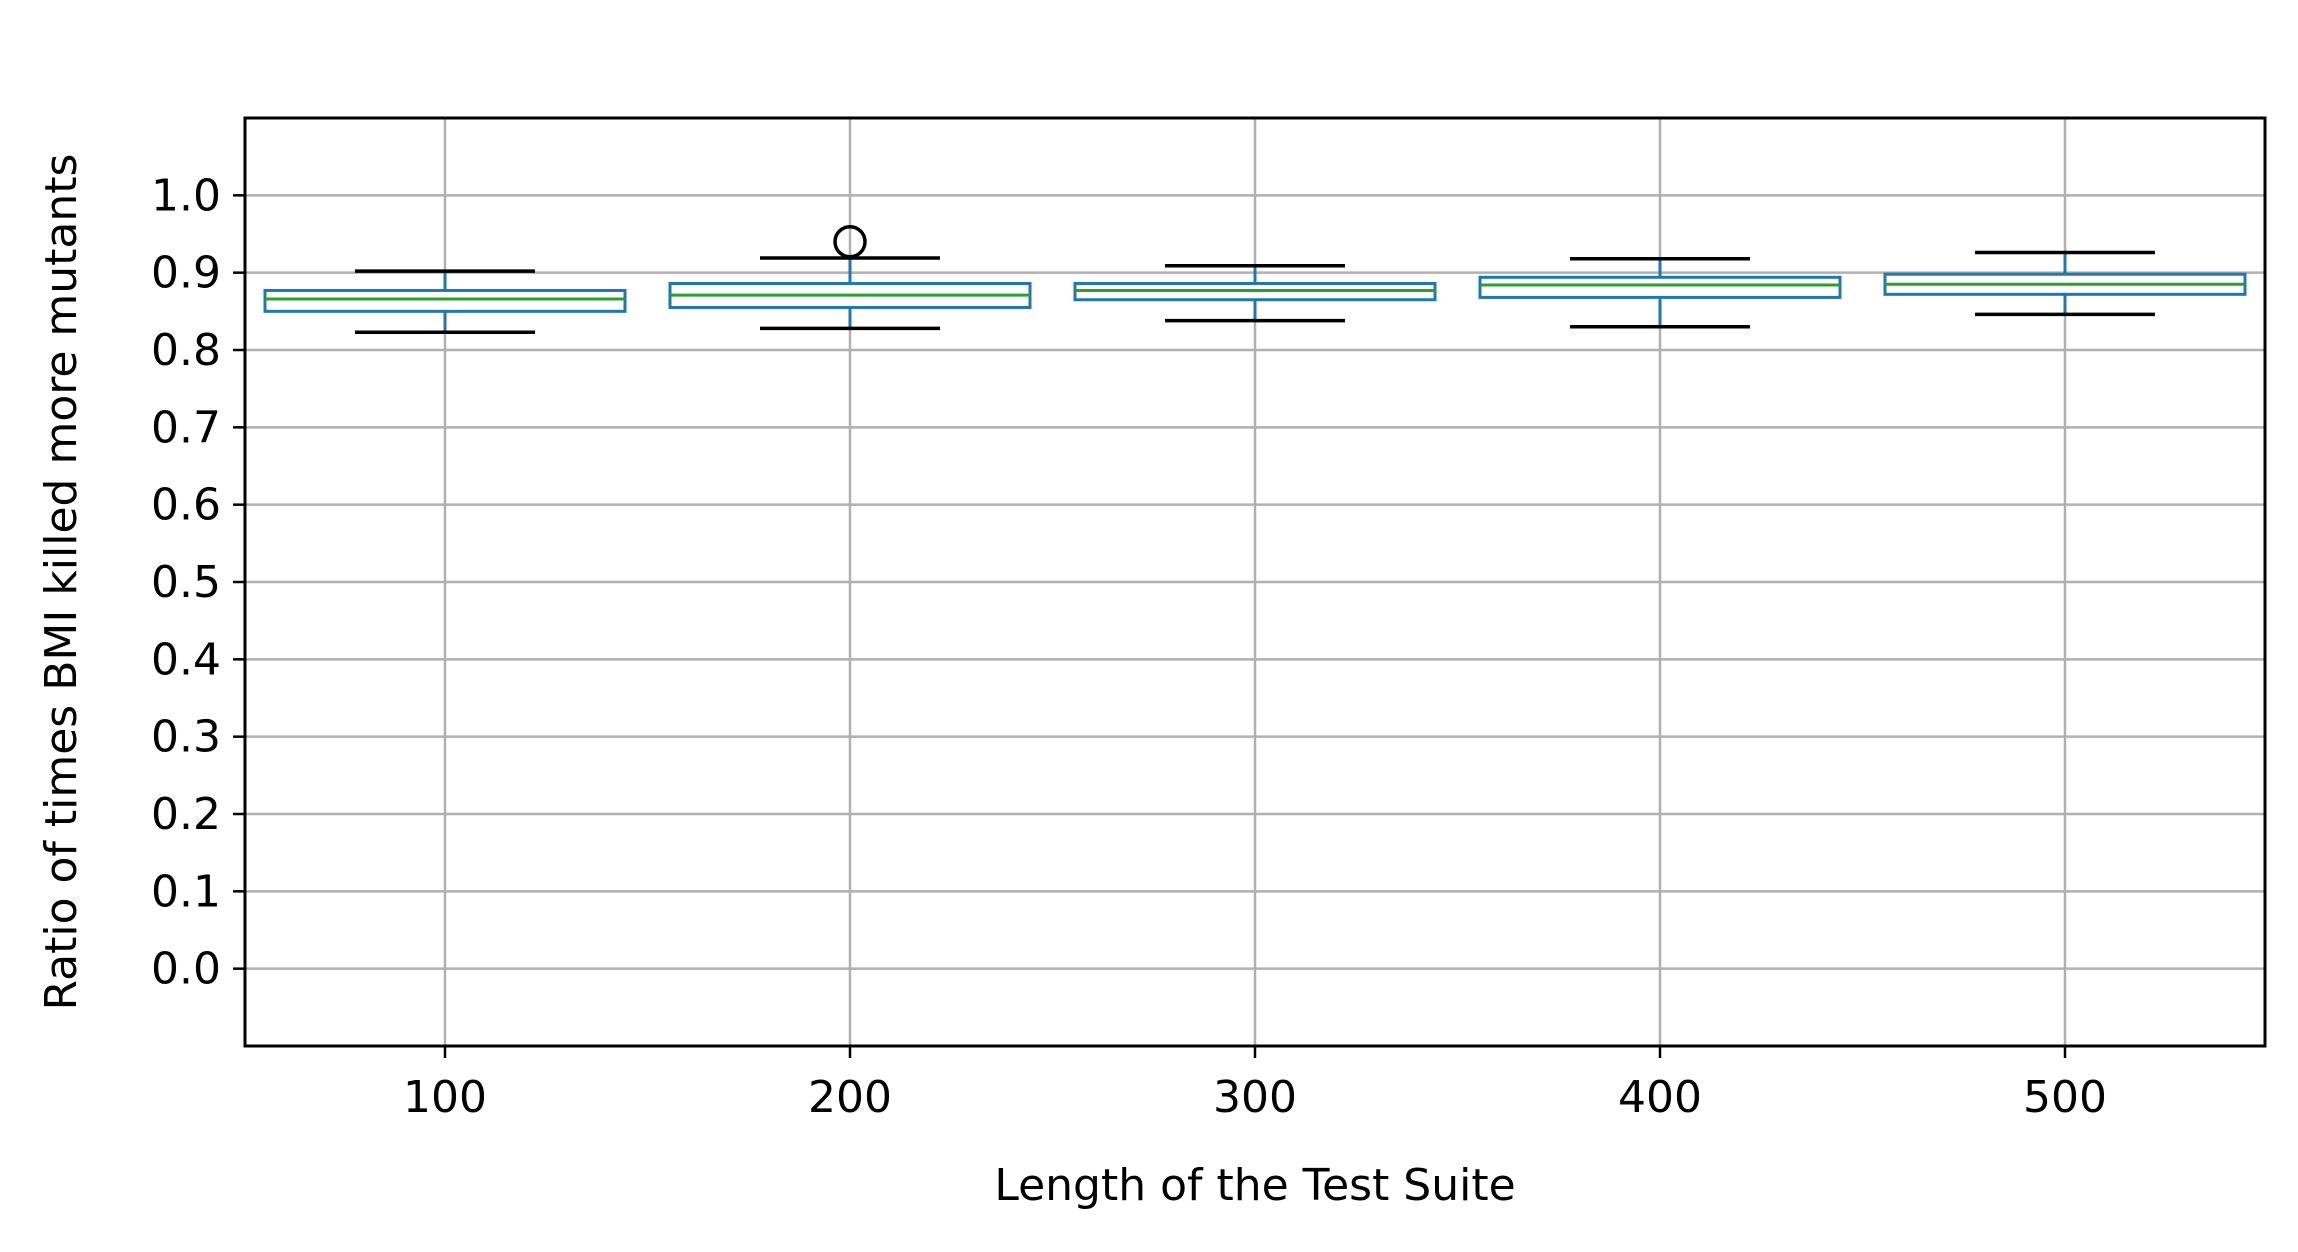 Image resolution: width=2298 pixels, height=1252 pixels. I want to click on x-axis-label: Length of the Test Suite, so click(1254, 1185).